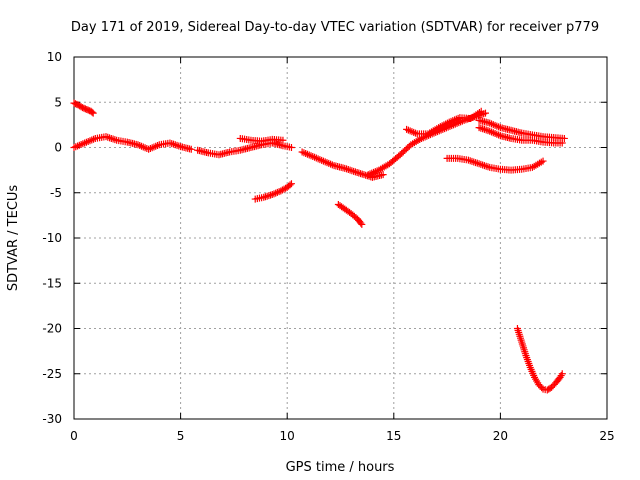 Image resolution: width=640 pixels, height=480 pixels. I want to click on series-seg-main-mid, so click(244, 149).